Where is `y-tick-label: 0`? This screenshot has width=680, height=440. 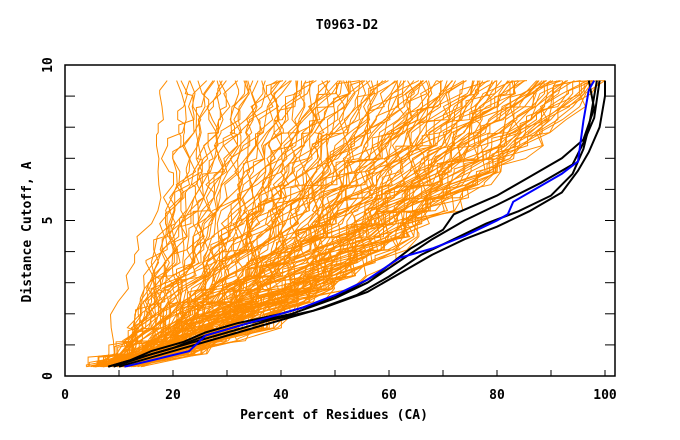 y-tick-label: 0 is located at coordinates (48, 376).